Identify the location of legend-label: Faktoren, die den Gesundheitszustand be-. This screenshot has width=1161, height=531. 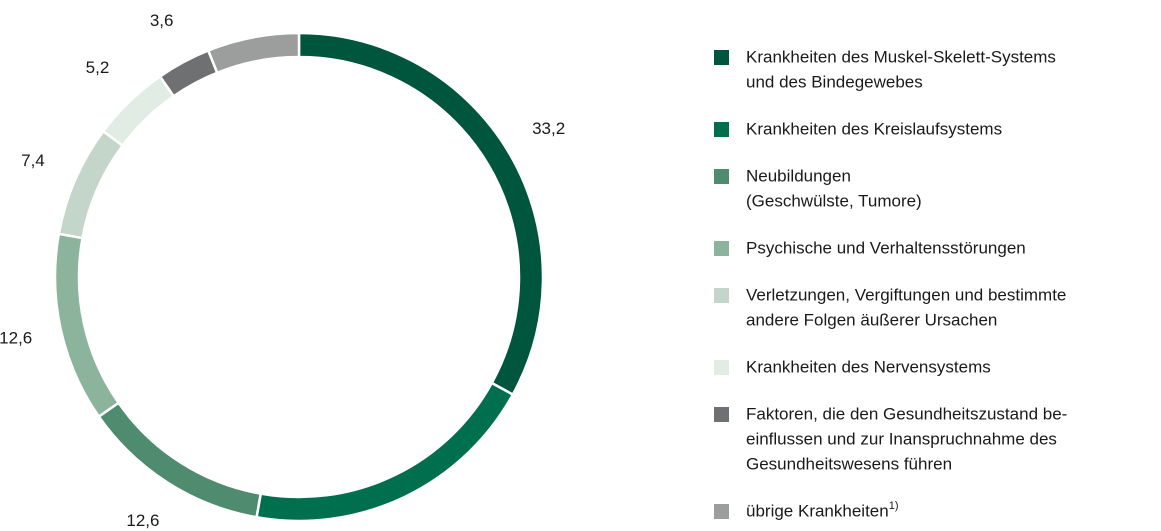
(906, 413).